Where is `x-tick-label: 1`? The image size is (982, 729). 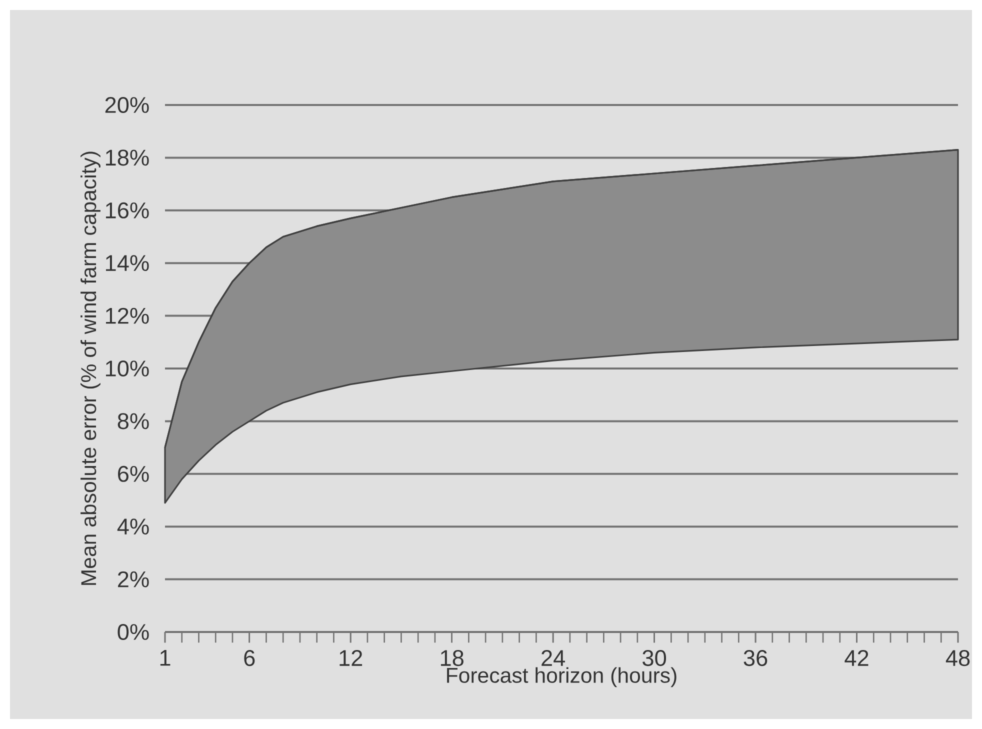 x-tick-label: 1 is located at coordinates (165, 658).